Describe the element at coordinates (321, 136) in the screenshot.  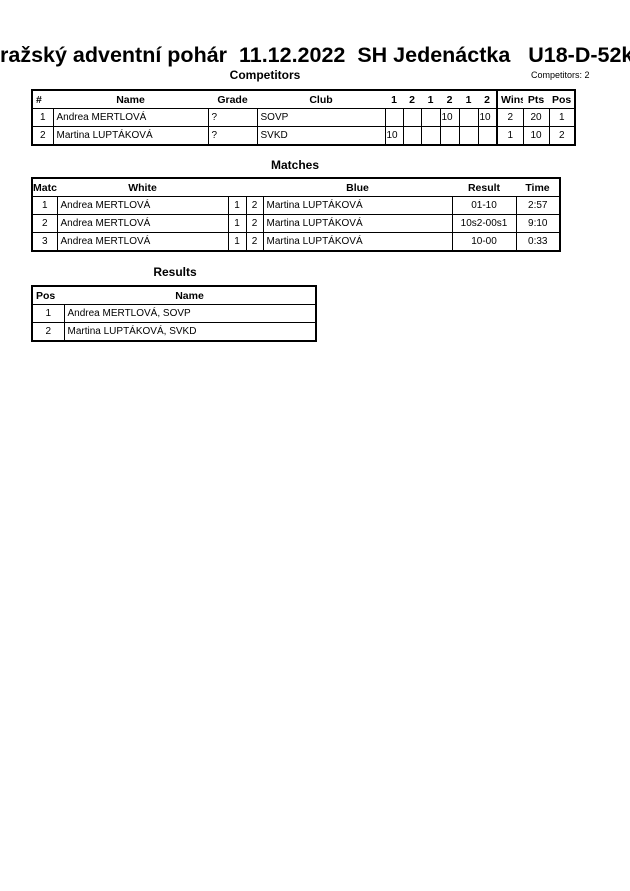
I see `table-cell: SVKD` at that location.